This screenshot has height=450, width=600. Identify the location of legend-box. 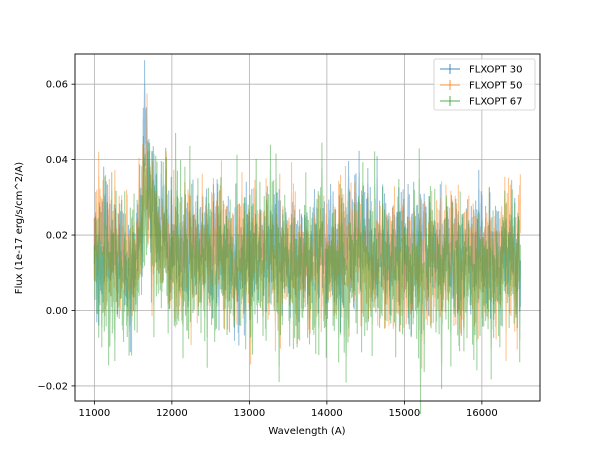
(484, 84).